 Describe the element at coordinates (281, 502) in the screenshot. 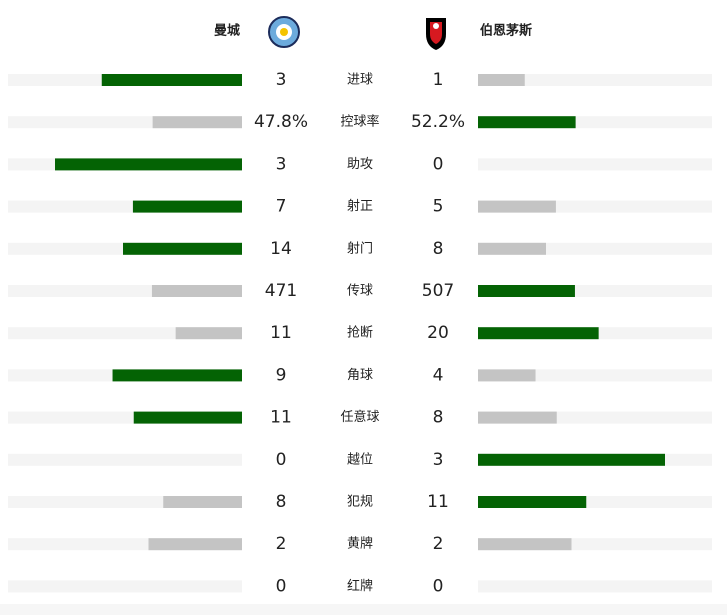

I see `home-value: 8` at that location.